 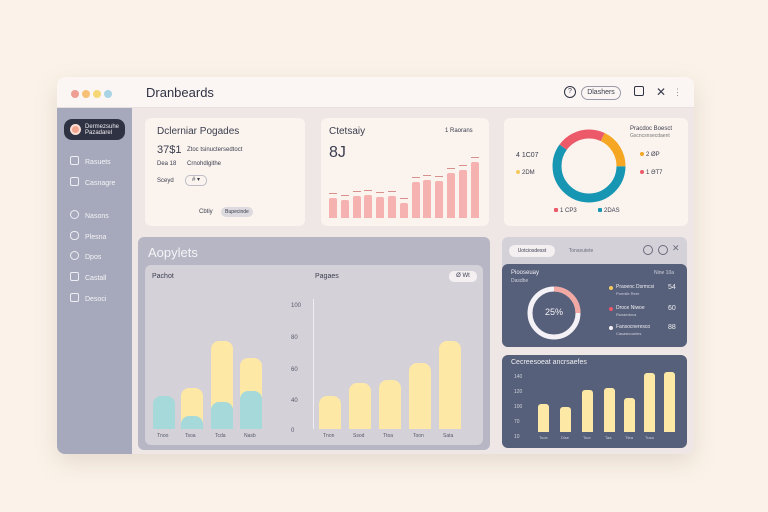 What do you see at coordinates (88, 237) in the screenshot?
I see `sidebar-item-plesna: Plesna` at bounding box center [88, 237].